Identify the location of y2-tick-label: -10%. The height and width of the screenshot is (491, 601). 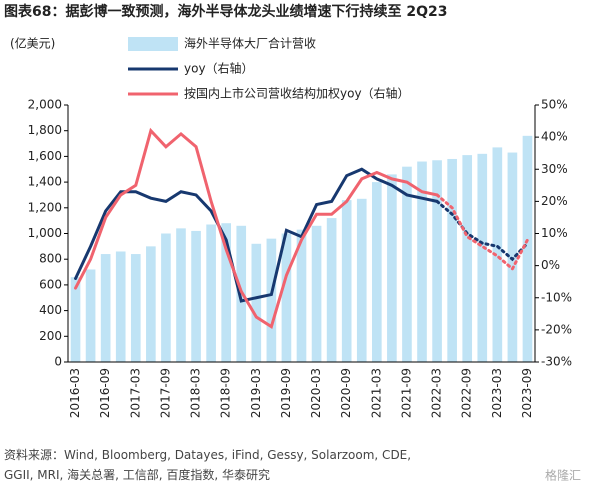
(556, 297).